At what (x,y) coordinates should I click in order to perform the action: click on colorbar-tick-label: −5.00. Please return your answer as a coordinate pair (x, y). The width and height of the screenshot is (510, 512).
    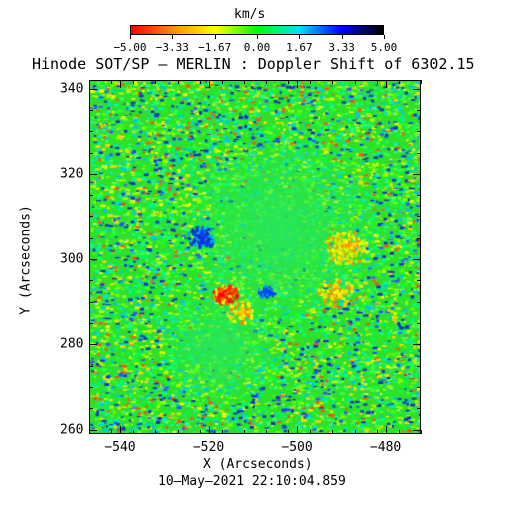
    Looking at the image, I should click on (130, 47).